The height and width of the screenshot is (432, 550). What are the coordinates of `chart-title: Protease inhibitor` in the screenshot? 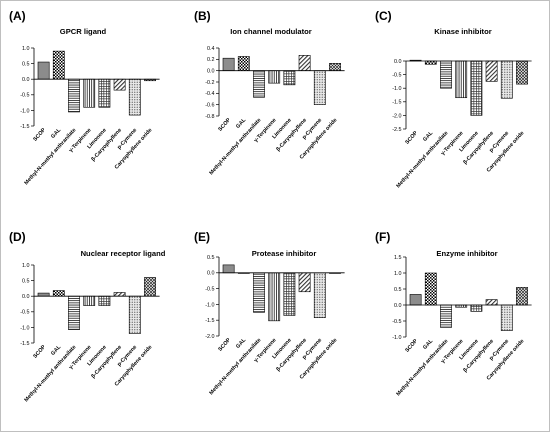 It's located at (284, 253).